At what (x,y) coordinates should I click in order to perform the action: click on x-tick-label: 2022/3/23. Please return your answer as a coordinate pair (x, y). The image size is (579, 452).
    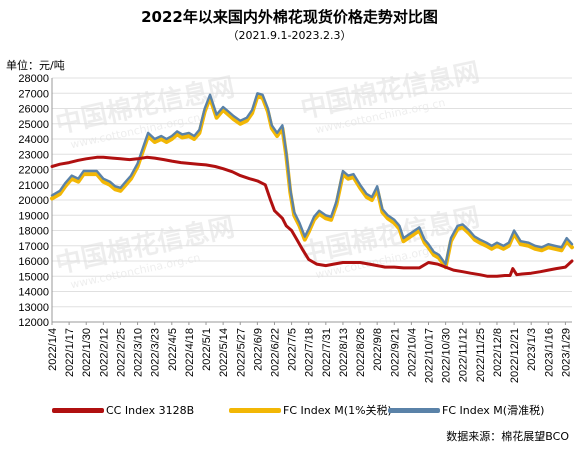
    Looking at the image, I should click on (156, 352).